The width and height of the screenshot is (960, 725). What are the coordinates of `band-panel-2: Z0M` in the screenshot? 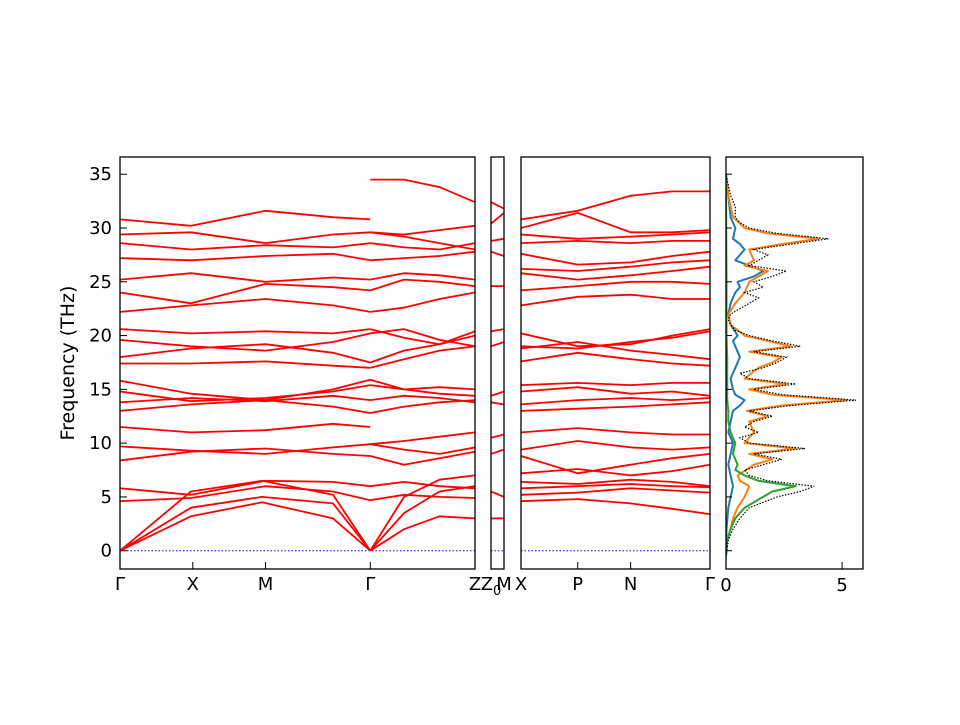 It's located at (496, 377).